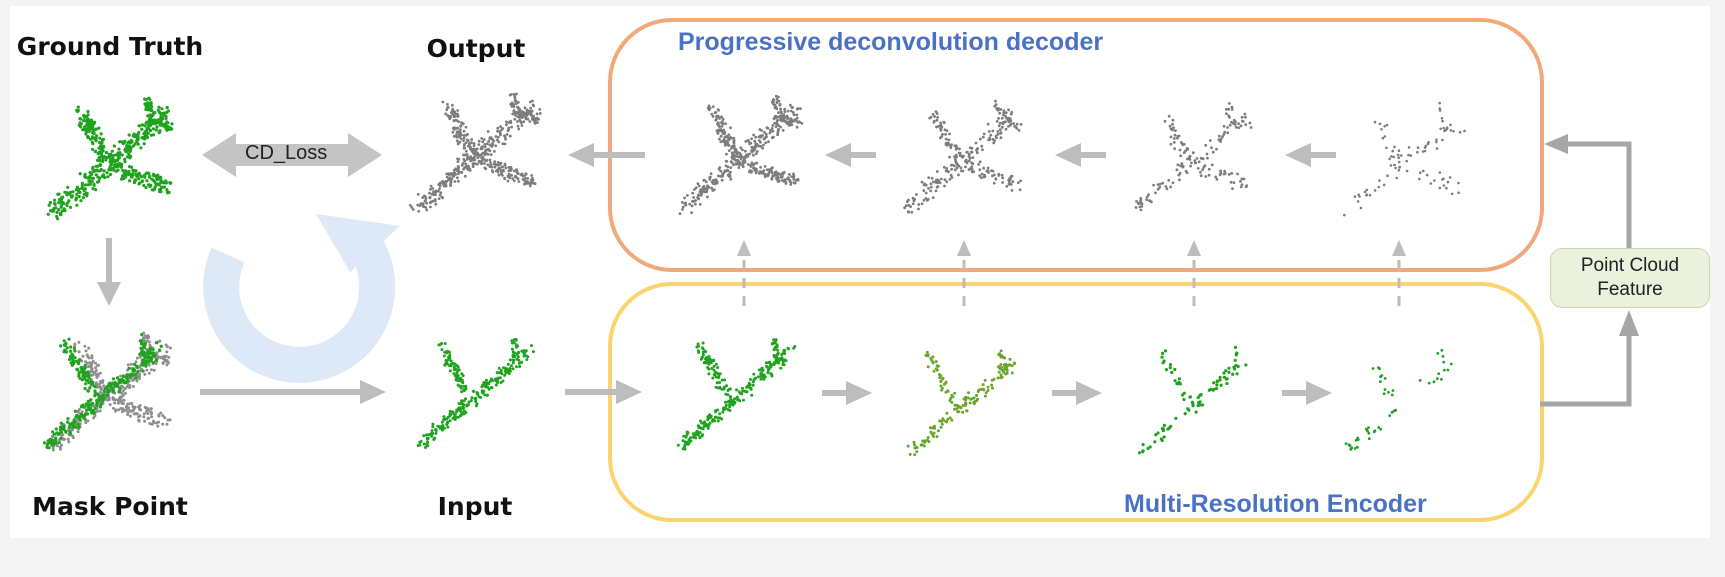 The height and width of the screenshot is (577, 1725). I want to click on feature-line-1: Point Cloud, so click(1630, 265).